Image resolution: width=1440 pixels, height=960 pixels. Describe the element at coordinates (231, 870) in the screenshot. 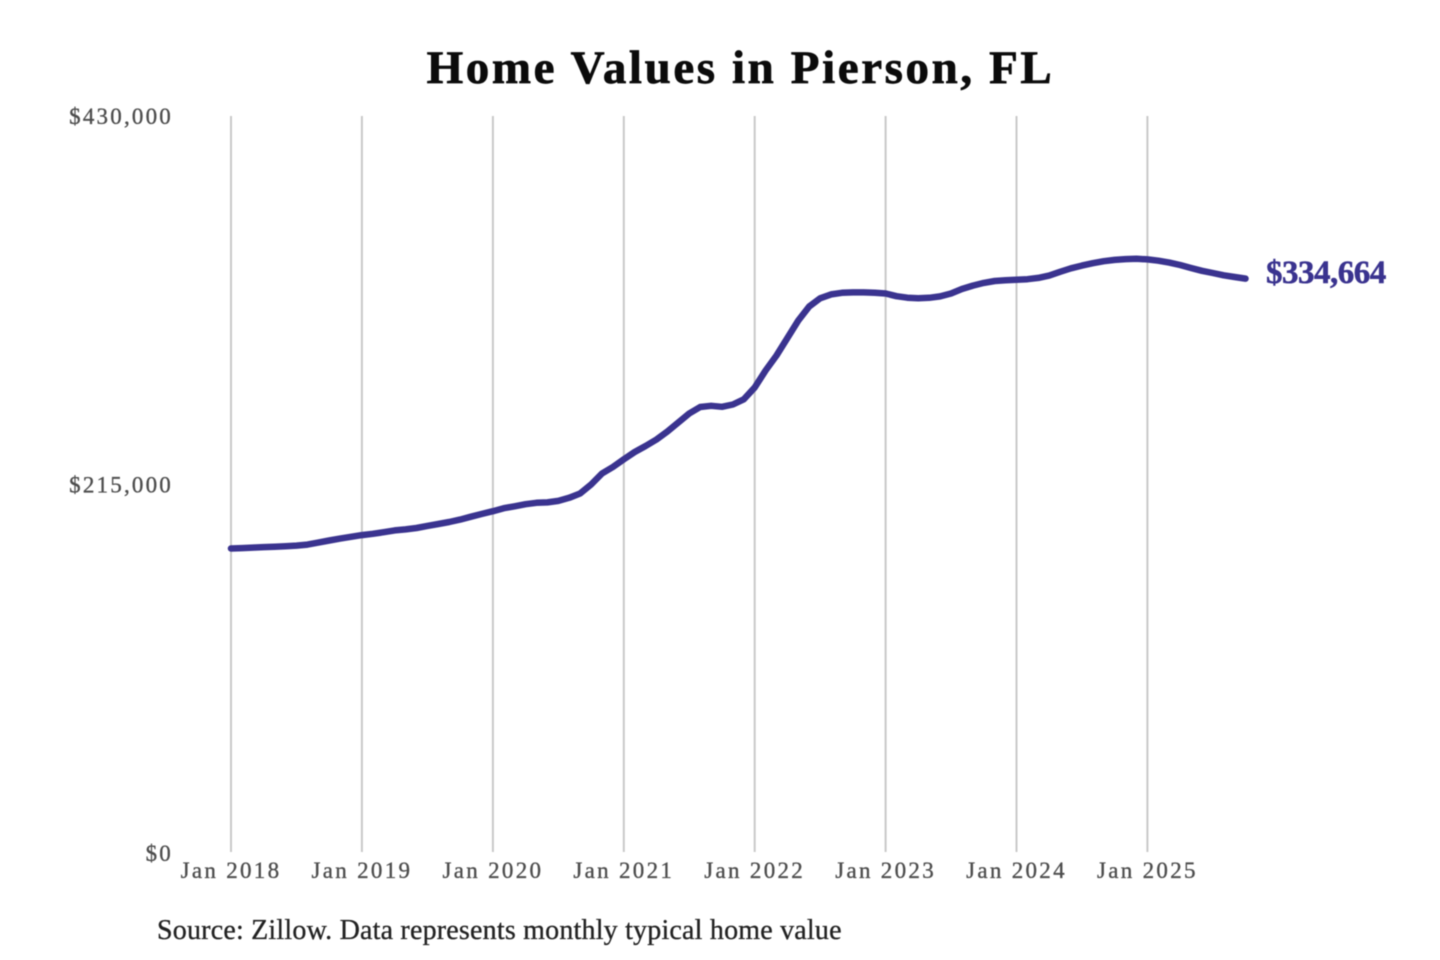

I see `svg-text: Jan 2018` at that location.